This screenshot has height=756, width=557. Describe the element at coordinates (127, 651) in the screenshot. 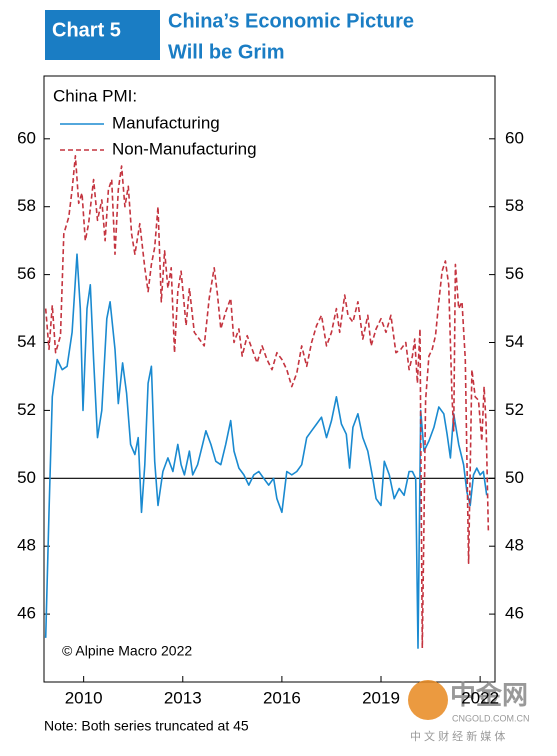

I see `annotation: © Alpine Macro 2022` at that location.